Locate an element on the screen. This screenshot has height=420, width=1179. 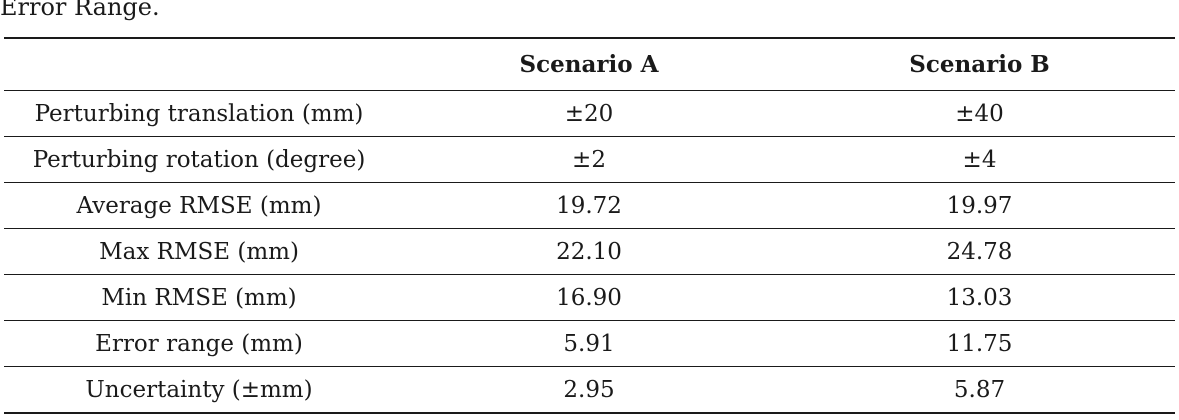
table-row: Max RMSE (mm) 22.10 24.78 is located at coordinates (589, 251).